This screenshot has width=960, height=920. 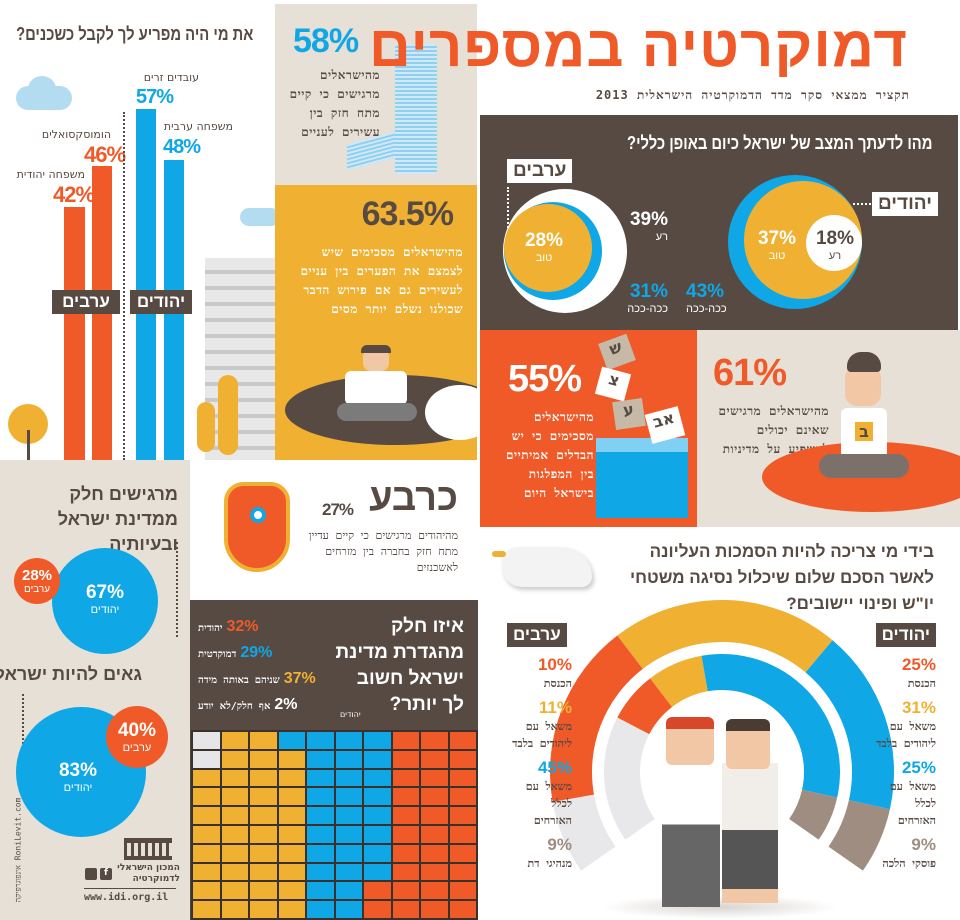 I want to click on legend-label: דמוקרטית, so click(x=217, y=654).